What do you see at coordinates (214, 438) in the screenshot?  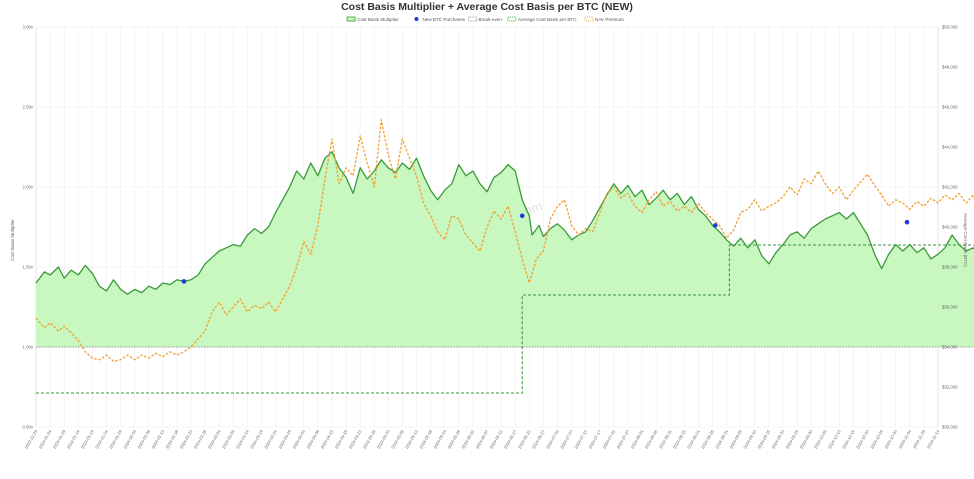 I see `x-tick-label: 2024-03-04` at bounding box center [214, 438].